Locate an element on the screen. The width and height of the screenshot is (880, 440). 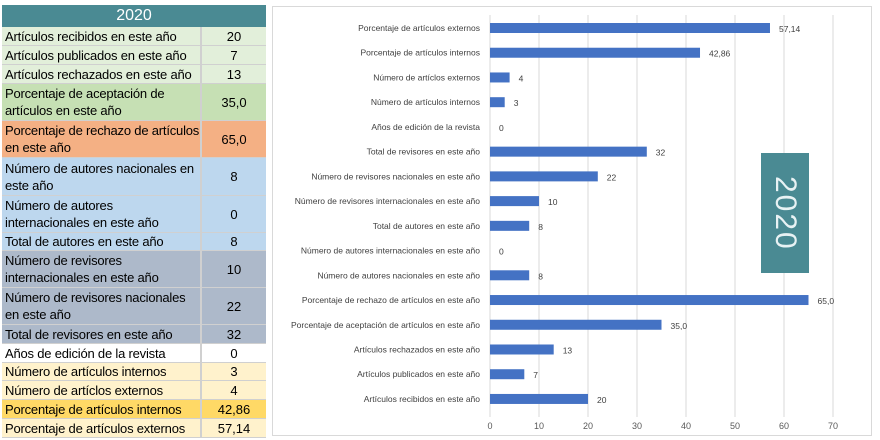
category-label: Porcentaje de artículos externos is located at coordinates (419, 28).